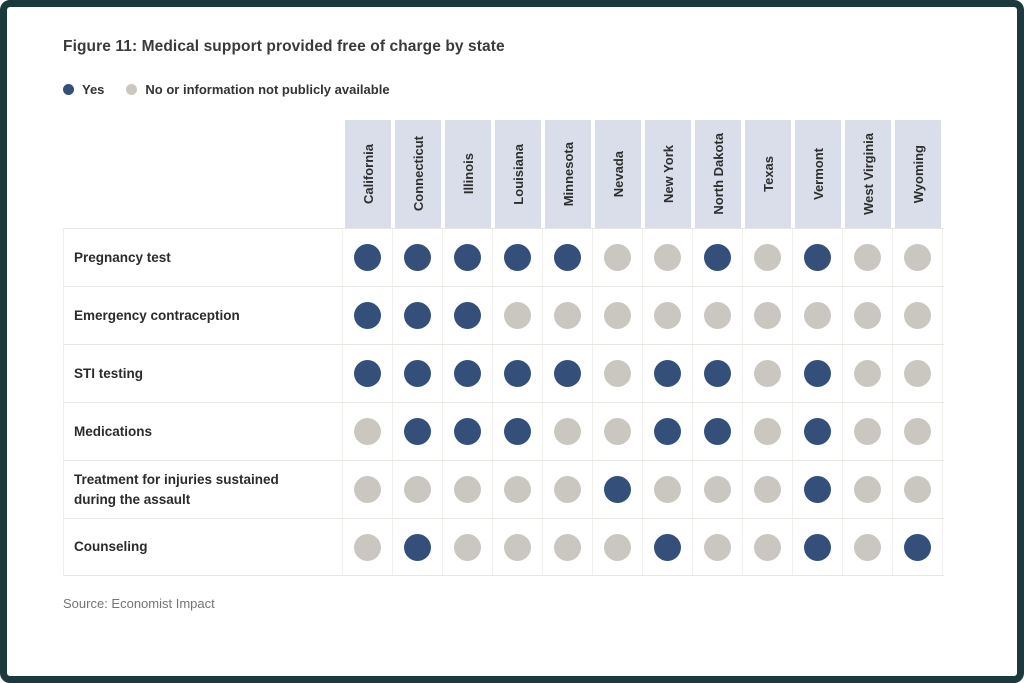 This screenshot has height=683, width=1024. I want to click on column-header-label: Texas, so click(768, 174).